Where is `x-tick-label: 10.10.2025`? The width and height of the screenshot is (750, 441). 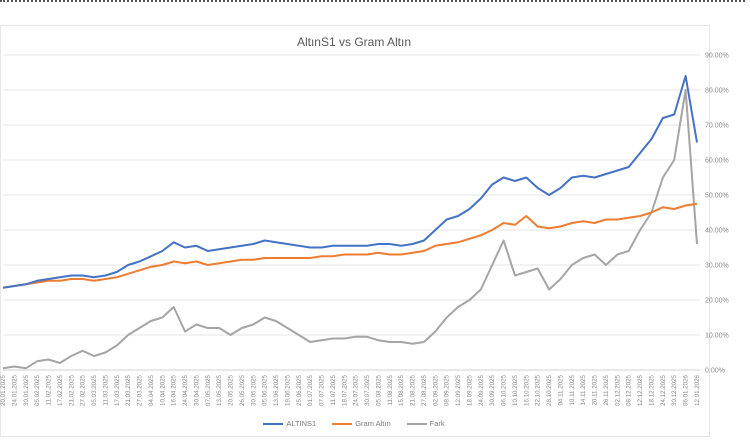
x-tick-label: 10.10.2025 is located at coordinates (515, 390).